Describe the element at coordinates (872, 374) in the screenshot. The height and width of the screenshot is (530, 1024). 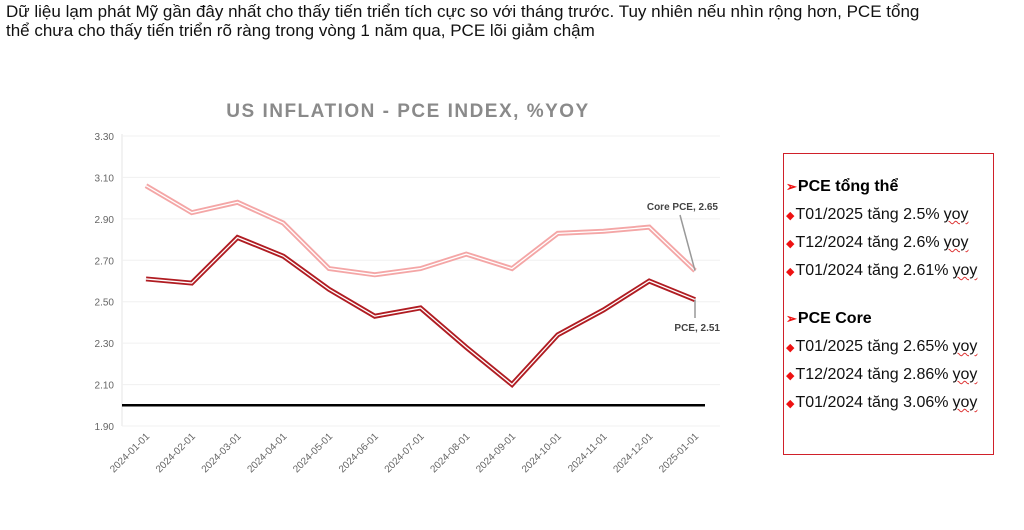
I see `item-text: T12/2024 tăng 2.86%` at that location.